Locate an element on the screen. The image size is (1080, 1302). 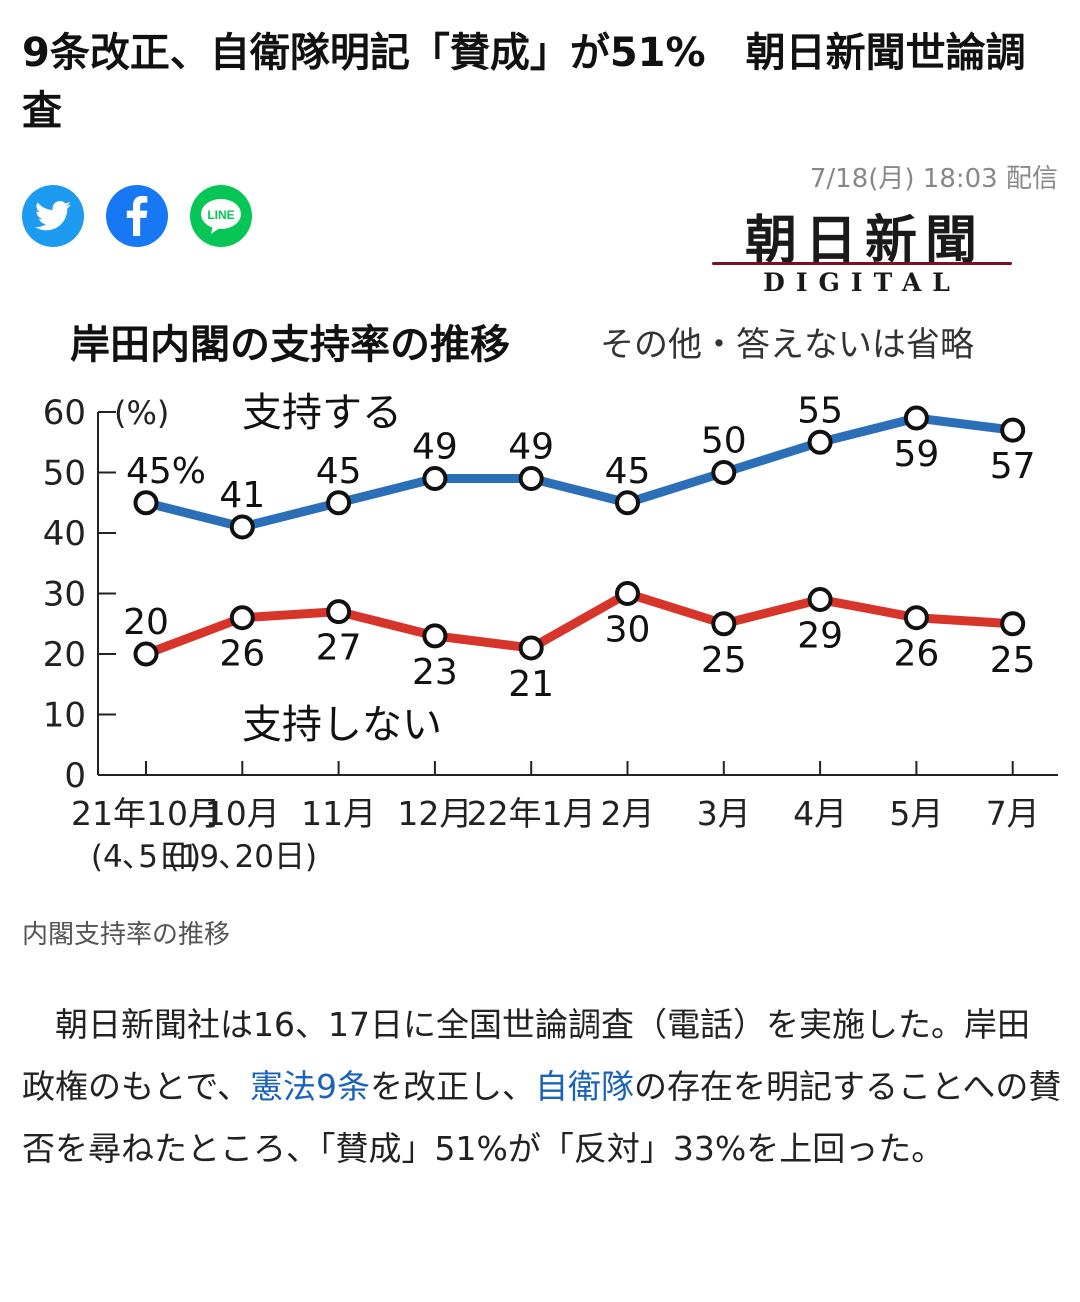
twitter-share-button is located at coordinates (53, 216).